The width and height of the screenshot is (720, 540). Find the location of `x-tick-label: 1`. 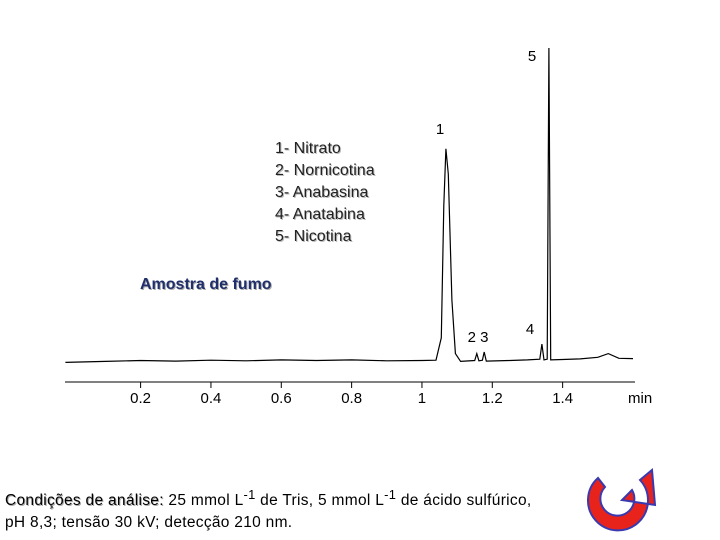

x-tick-label: 1 is located at coordinates (422, 398).